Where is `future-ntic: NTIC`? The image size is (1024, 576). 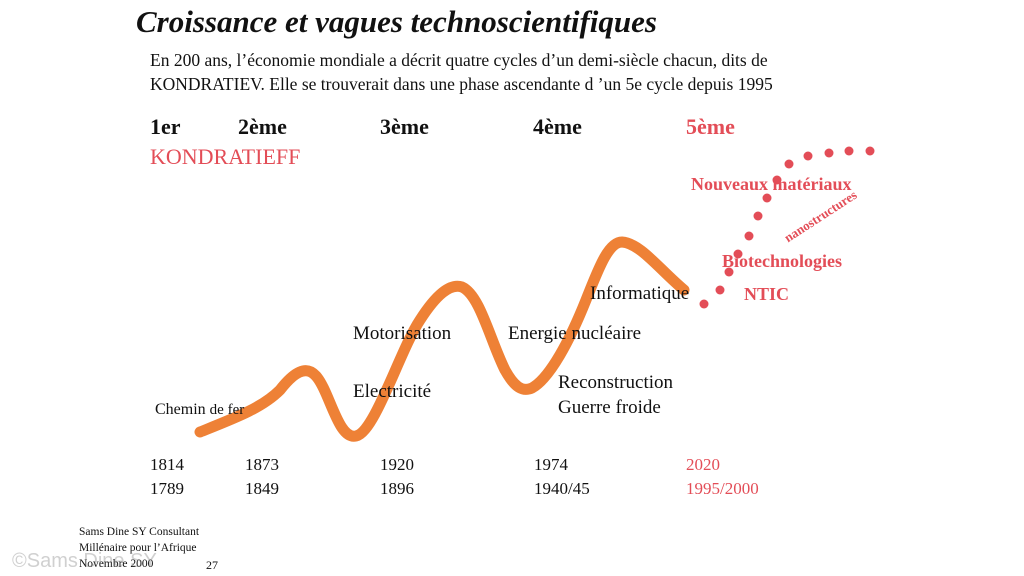 future-ntic: NTIC is located at coordinates (767, 294).